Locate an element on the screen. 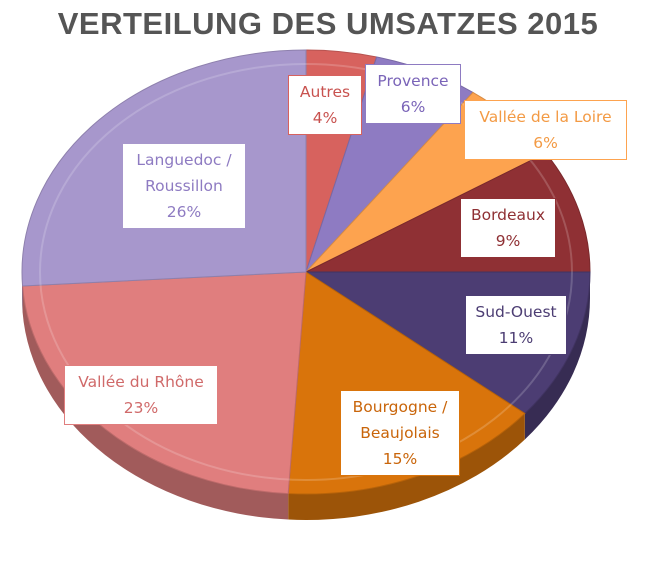  slice-label-sud-ouest: Sud-Ouest 11% is located at coordinates (516, 325).